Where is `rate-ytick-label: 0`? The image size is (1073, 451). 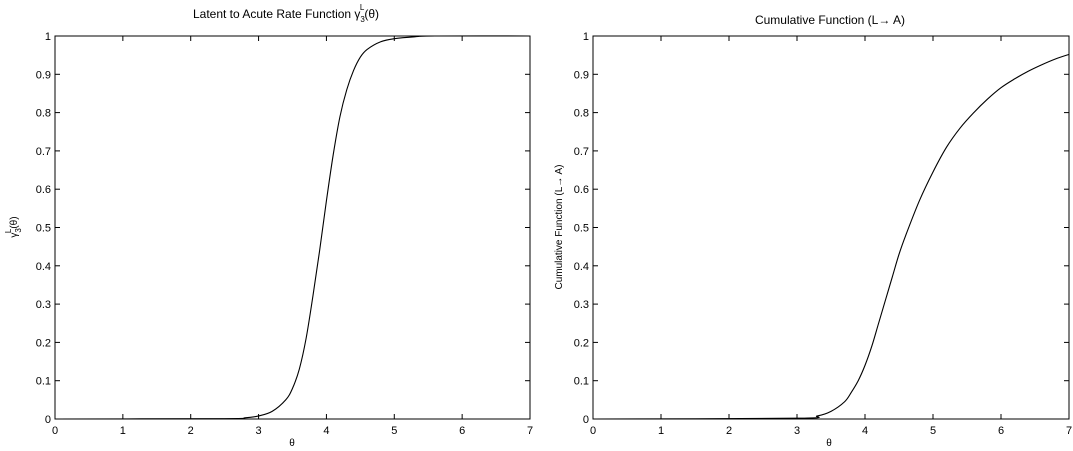
rate-ytick-label: 0 is located at coordinates (48, 420).